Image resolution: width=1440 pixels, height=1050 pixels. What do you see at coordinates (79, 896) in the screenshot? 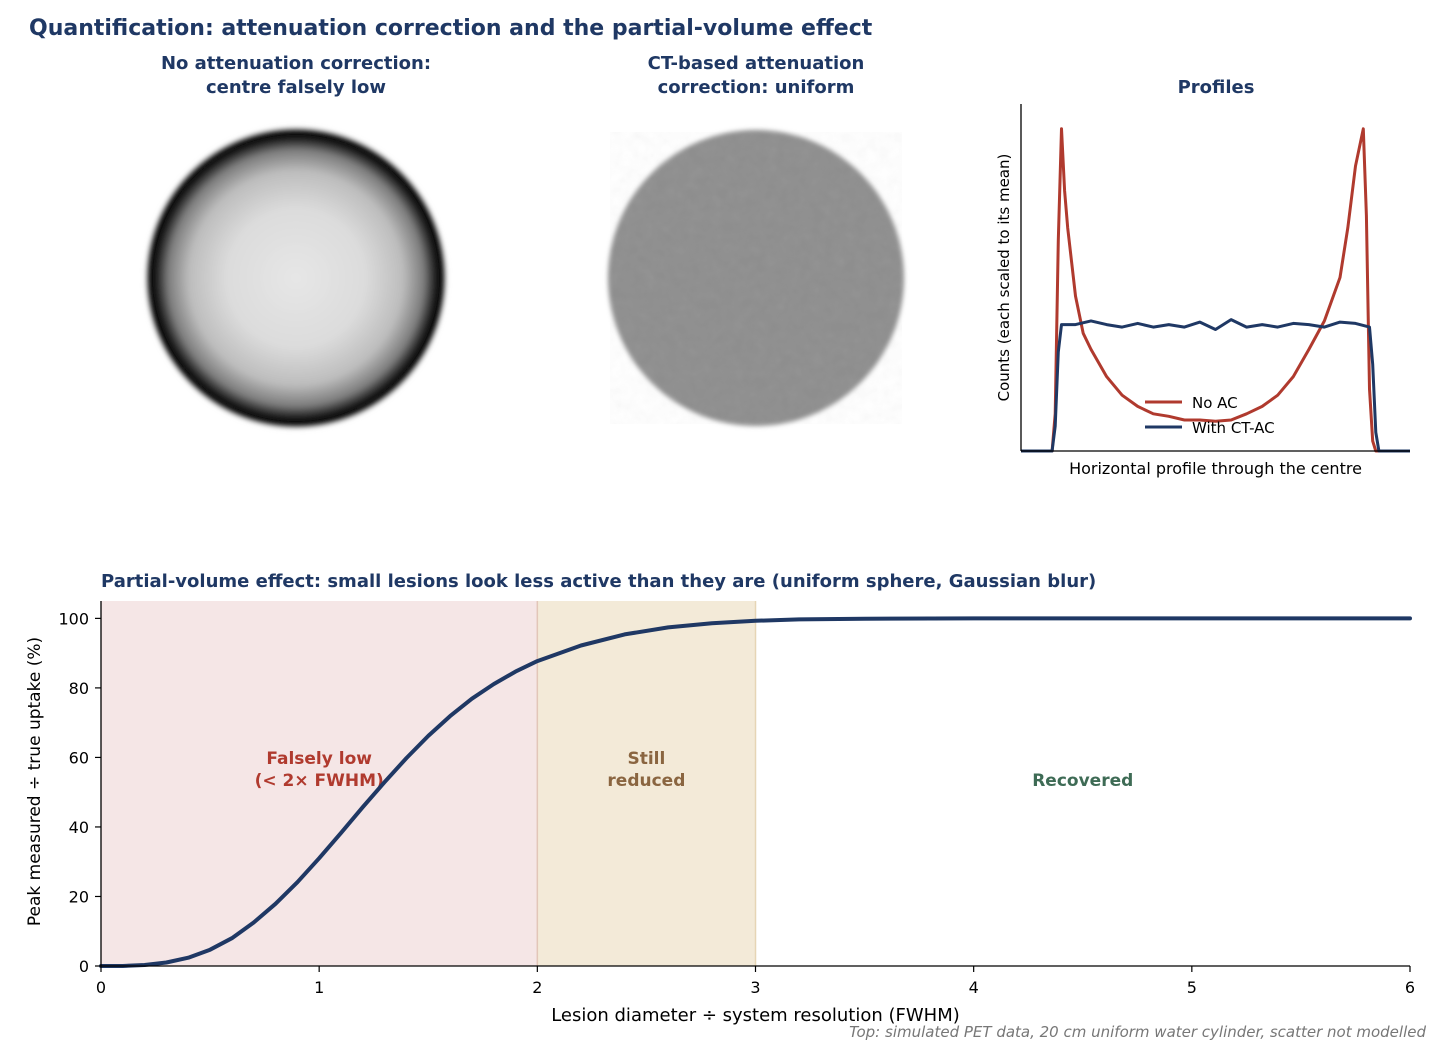
I see `y-tick-label: 20` at bounding box center [79, 896].